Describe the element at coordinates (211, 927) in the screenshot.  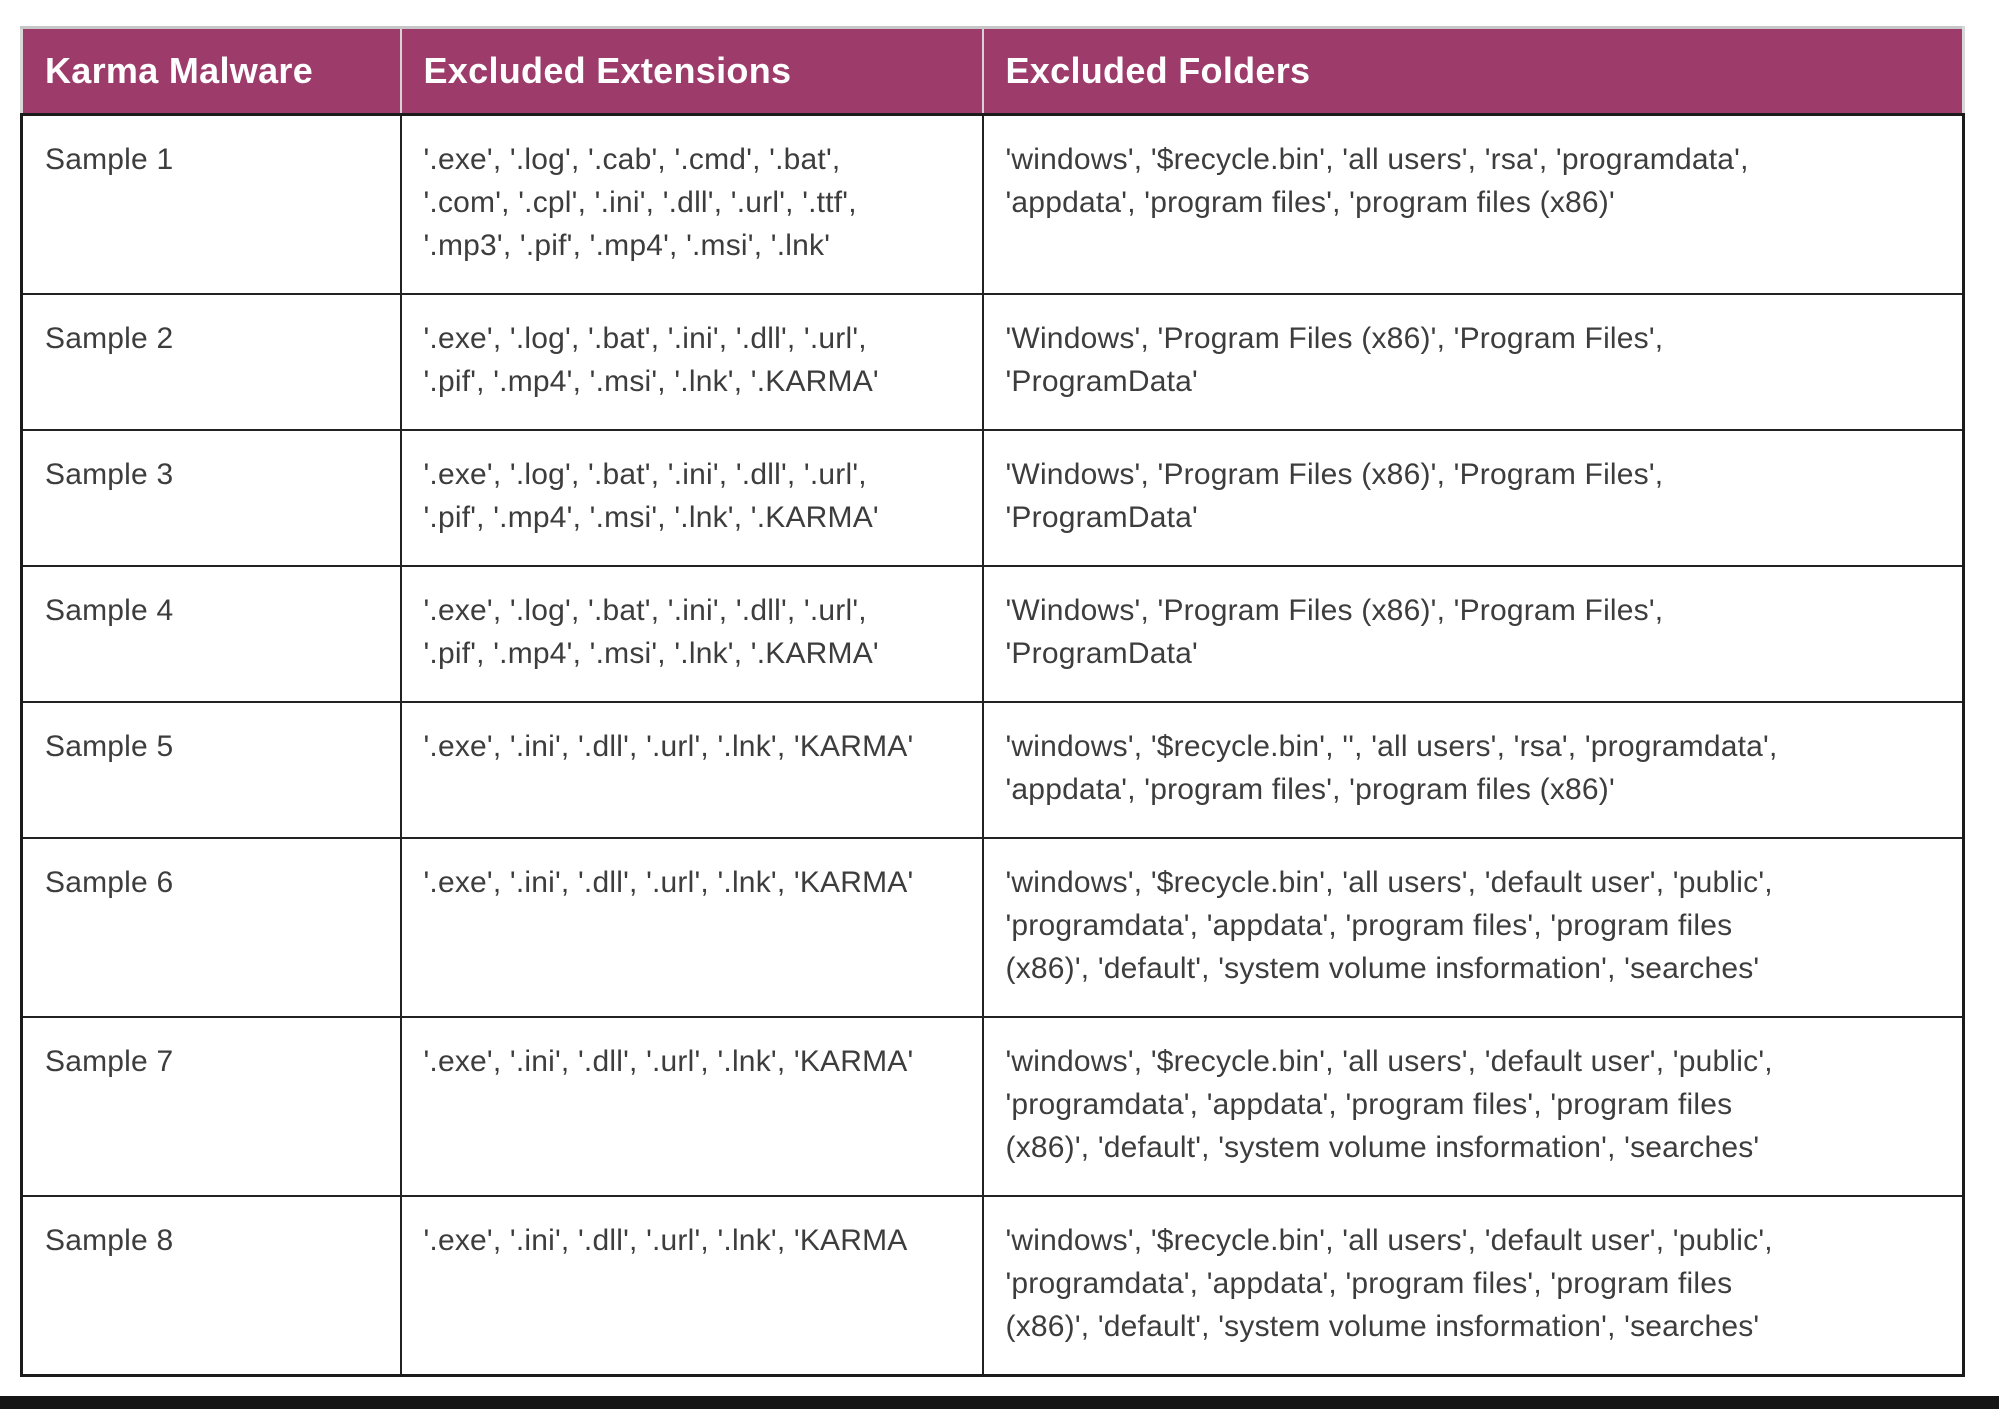
I see `sample-name-cell: Sample 6` at that location.